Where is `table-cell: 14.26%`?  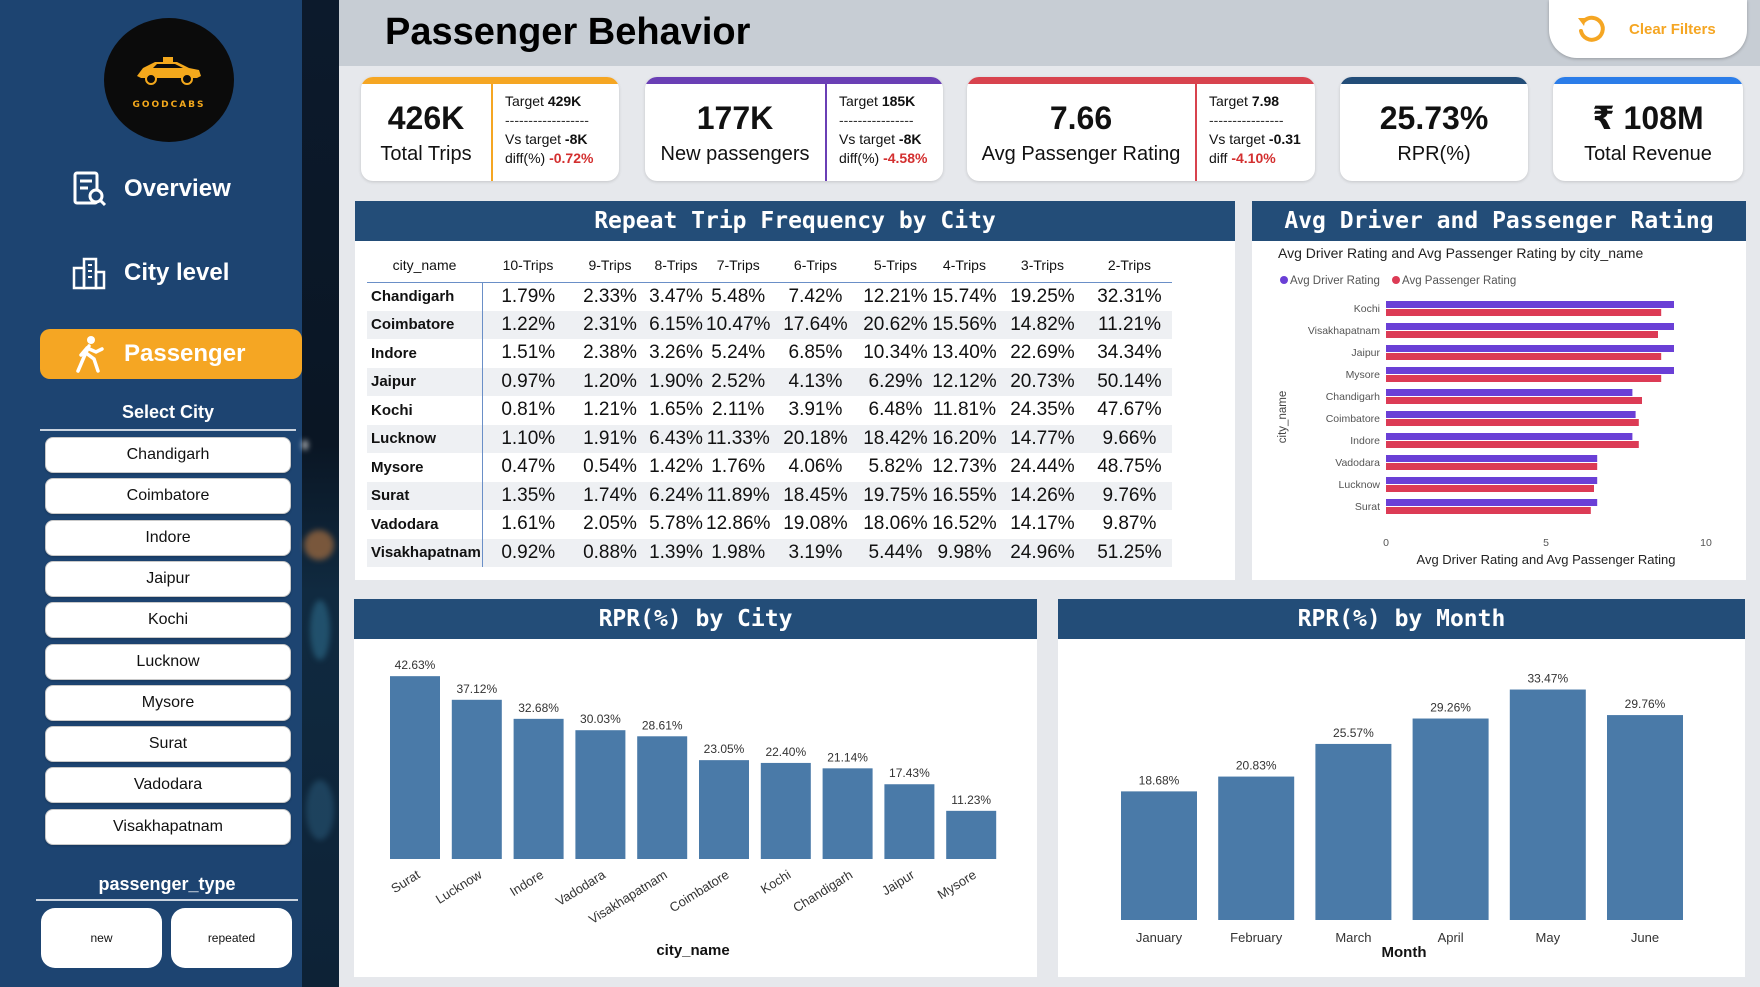 table-cell: 14.26% is located at coordinates (1042, 495).